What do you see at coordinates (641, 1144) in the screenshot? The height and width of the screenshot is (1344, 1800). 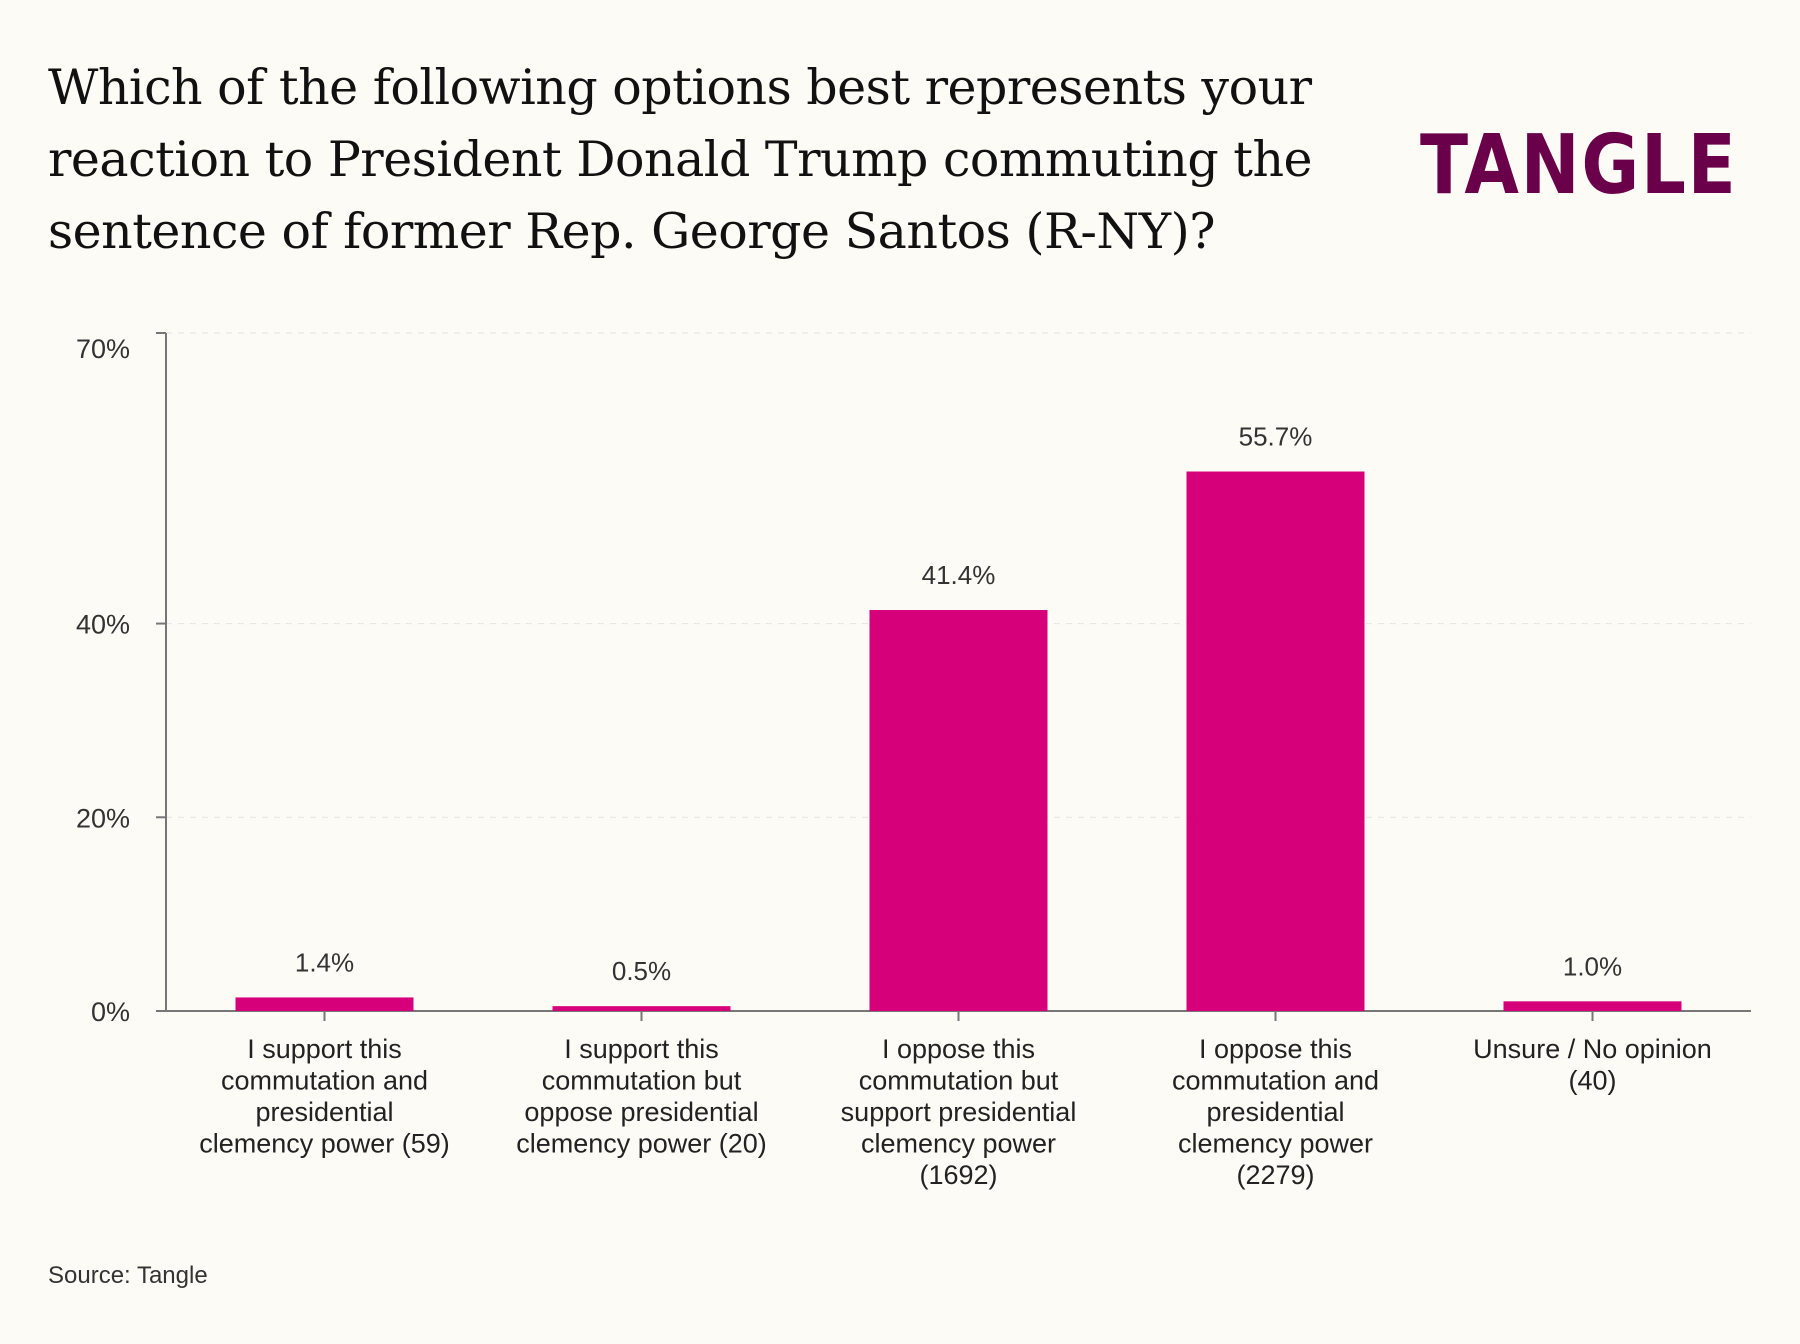 I see `x-tick-label-line: clemency power (20)` at bounding box center [641, 1144].